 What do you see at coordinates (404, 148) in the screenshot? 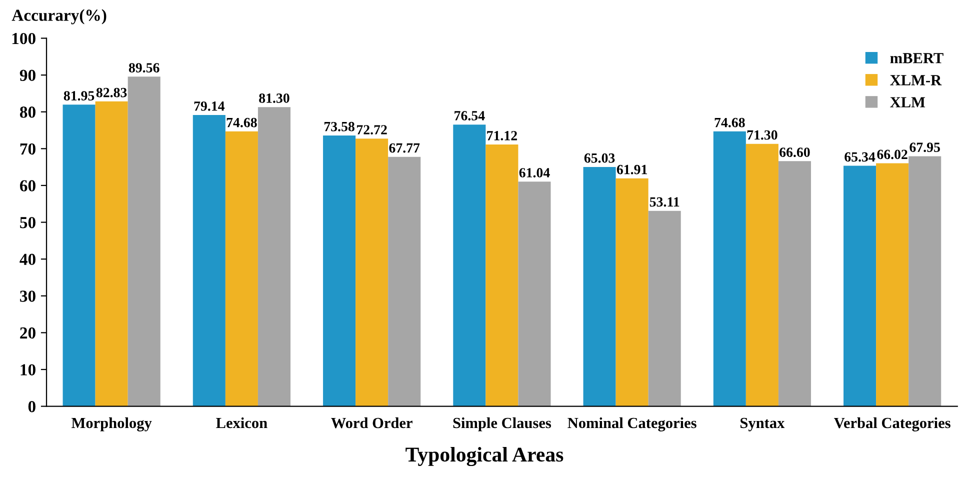
I see `text: 67.77` at bounding box center [404, 148].